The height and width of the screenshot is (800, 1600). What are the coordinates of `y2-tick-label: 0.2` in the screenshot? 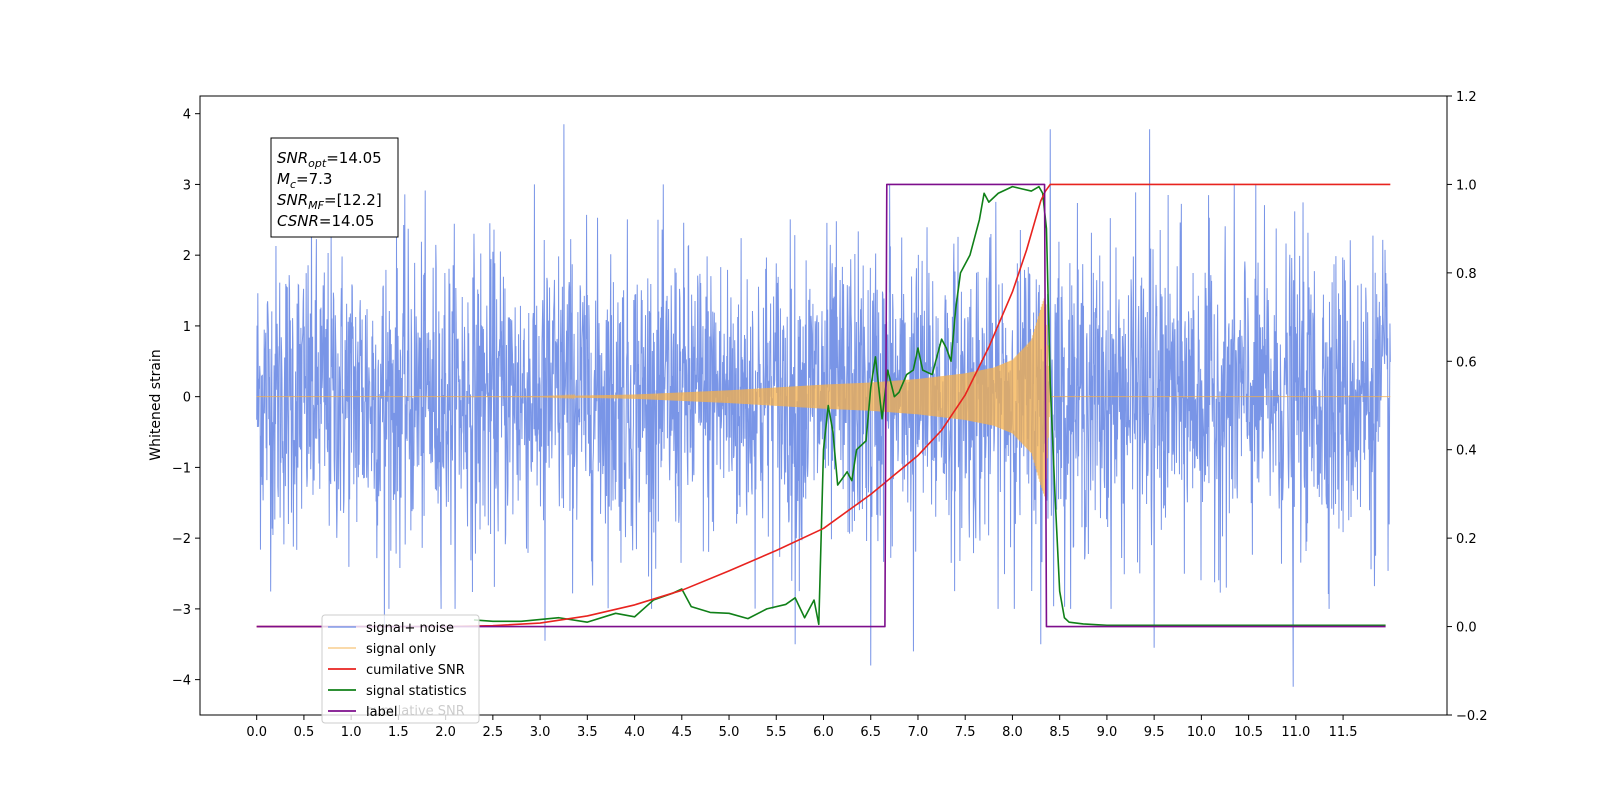 It's located at (1466, 539).